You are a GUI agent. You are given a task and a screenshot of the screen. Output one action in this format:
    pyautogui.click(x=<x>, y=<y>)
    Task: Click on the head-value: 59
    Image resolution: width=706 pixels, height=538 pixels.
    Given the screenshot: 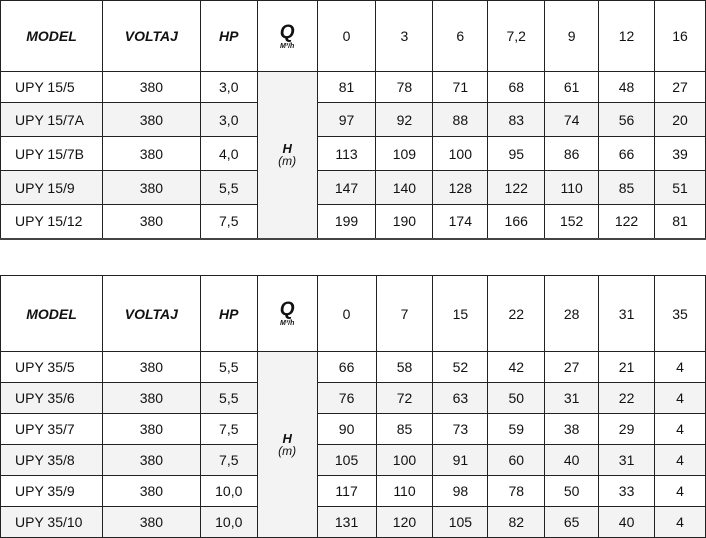 What is the action you would take?
    pyautogui.click(x=516, y=429)
    